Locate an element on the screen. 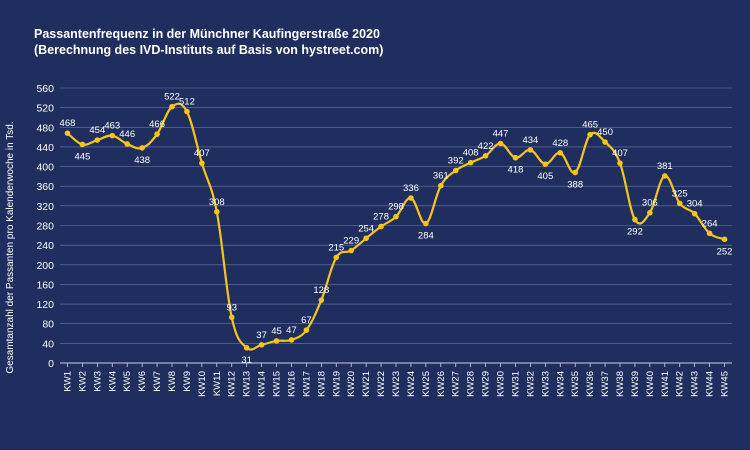 The image size is (750, 450). y-tick-label: 520 is located at coordinates (45, 109).